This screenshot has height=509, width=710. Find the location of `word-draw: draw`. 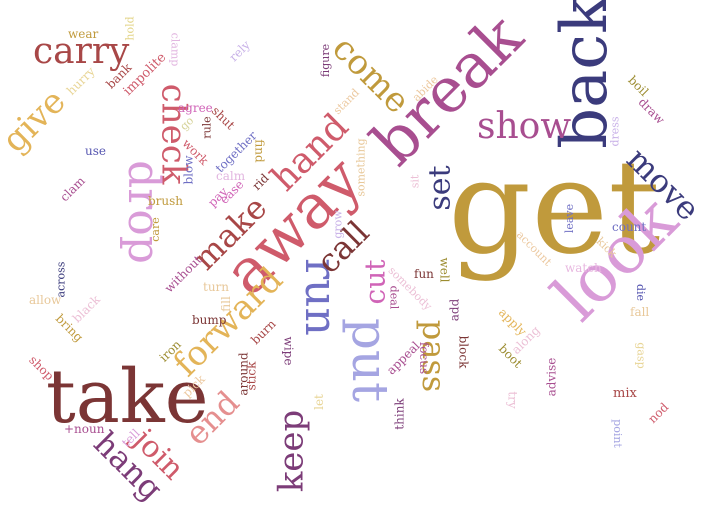

word-draw: draw is located at coordinates (651, 111).